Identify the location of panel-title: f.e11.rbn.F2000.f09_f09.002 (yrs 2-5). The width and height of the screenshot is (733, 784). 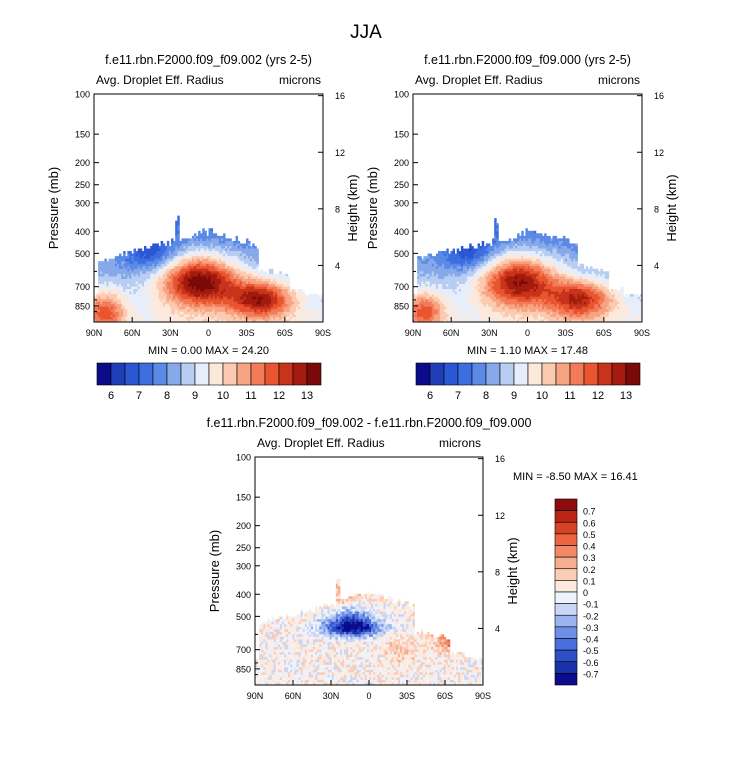
(208, 60).